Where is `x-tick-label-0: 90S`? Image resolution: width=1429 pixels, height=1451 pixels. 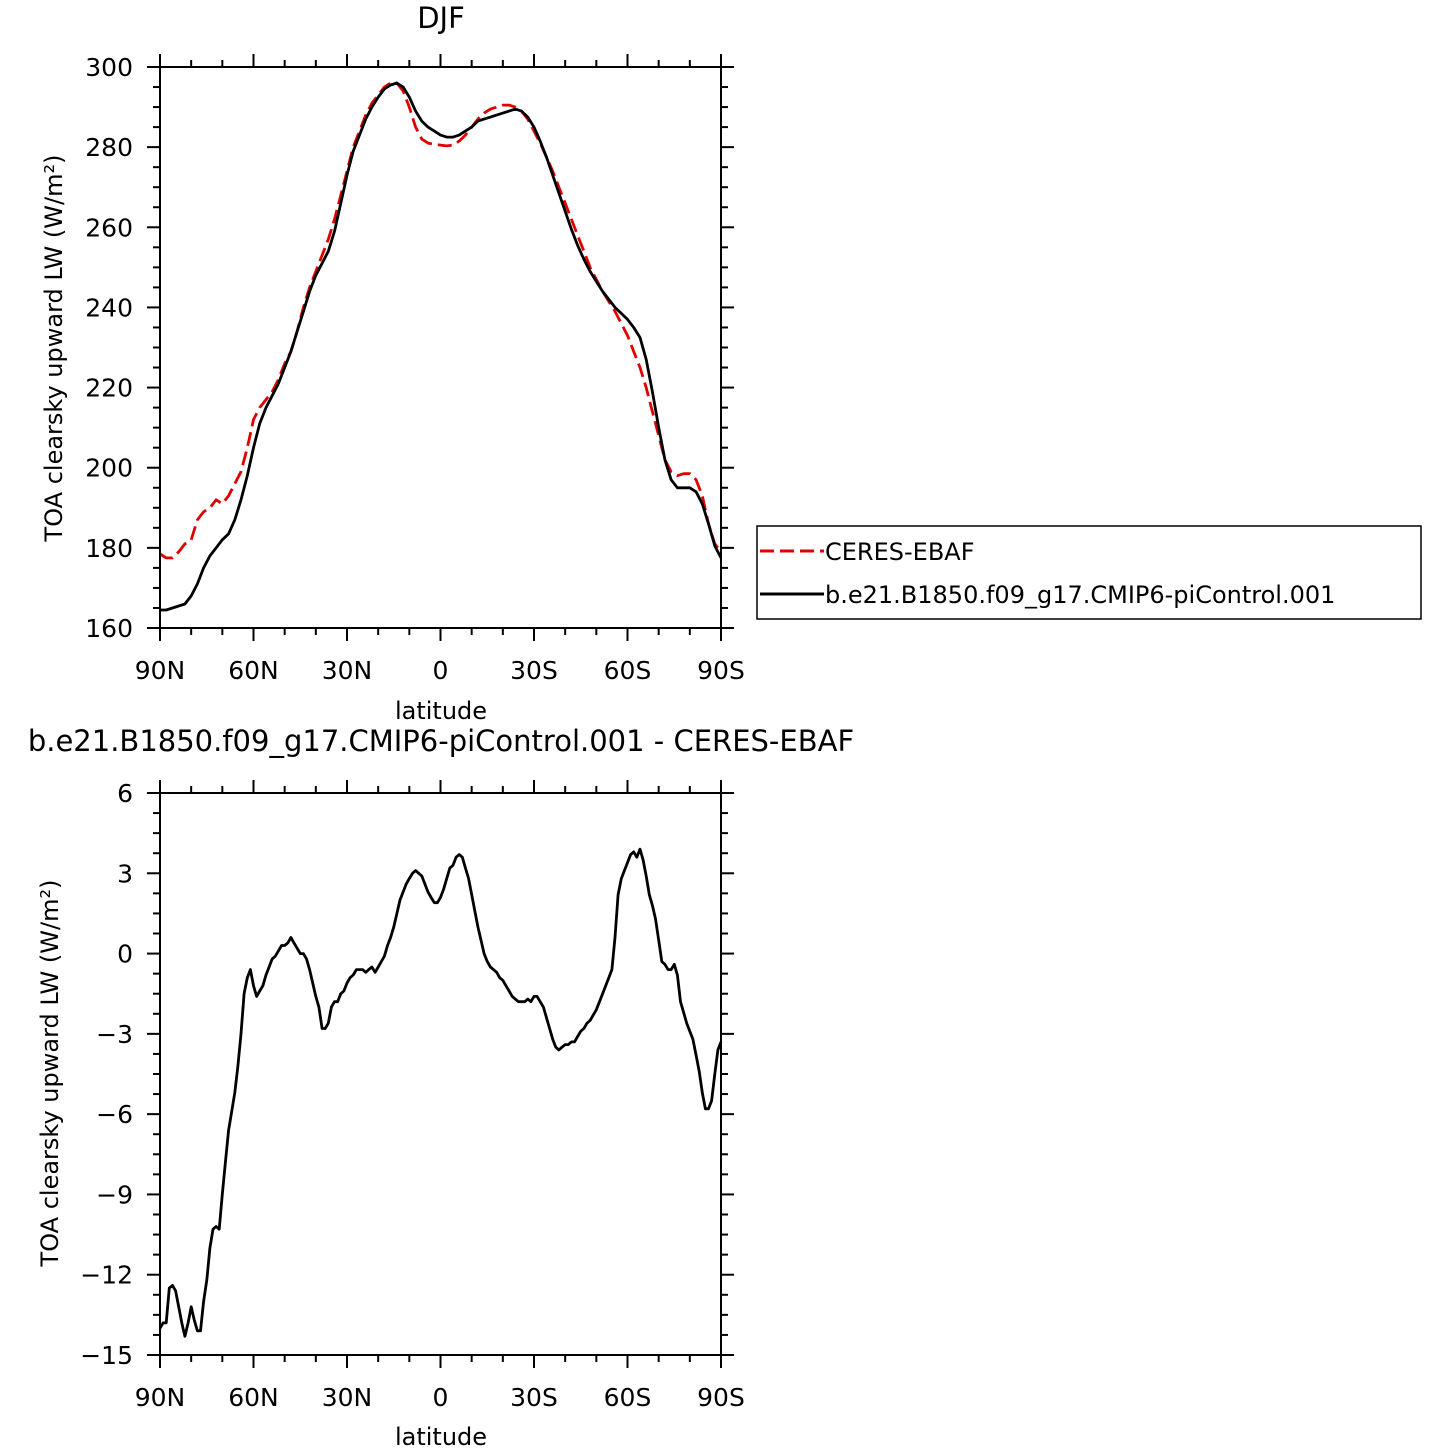 x-tick-label-0: 90S is located at coordinates (721, 670).